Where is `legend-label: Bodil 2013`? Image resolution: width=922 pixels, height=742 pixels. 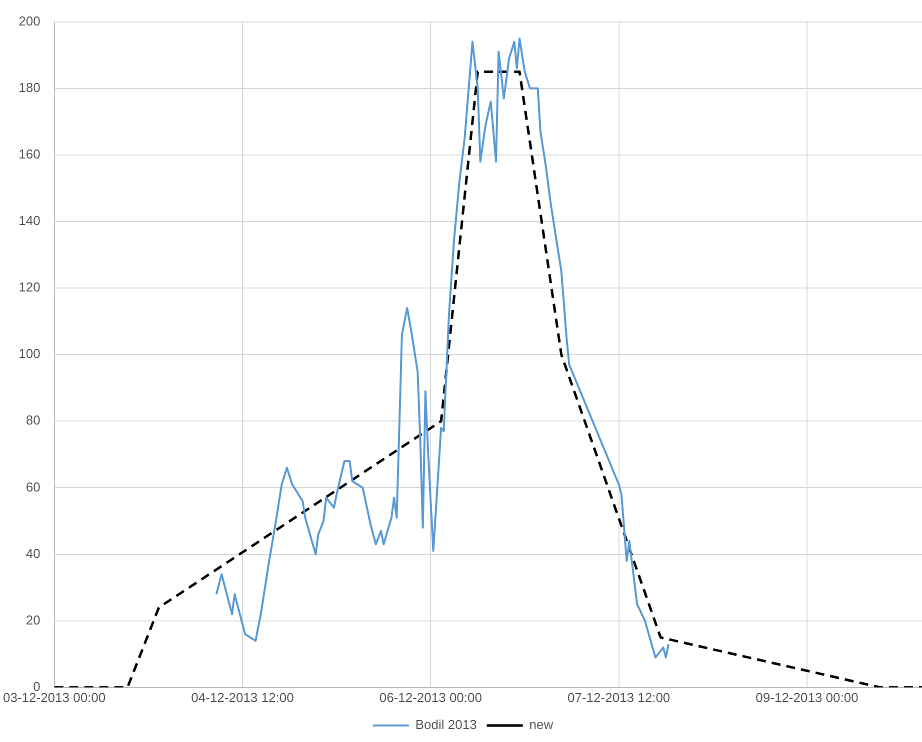 legend-label: Bodil 2013 is located at coordinates (446, 724).